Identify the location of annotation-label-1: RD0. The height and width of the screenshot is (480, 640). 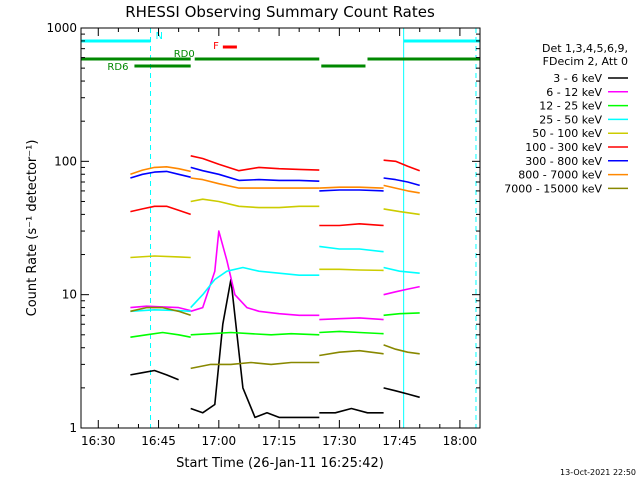
(184, 54).